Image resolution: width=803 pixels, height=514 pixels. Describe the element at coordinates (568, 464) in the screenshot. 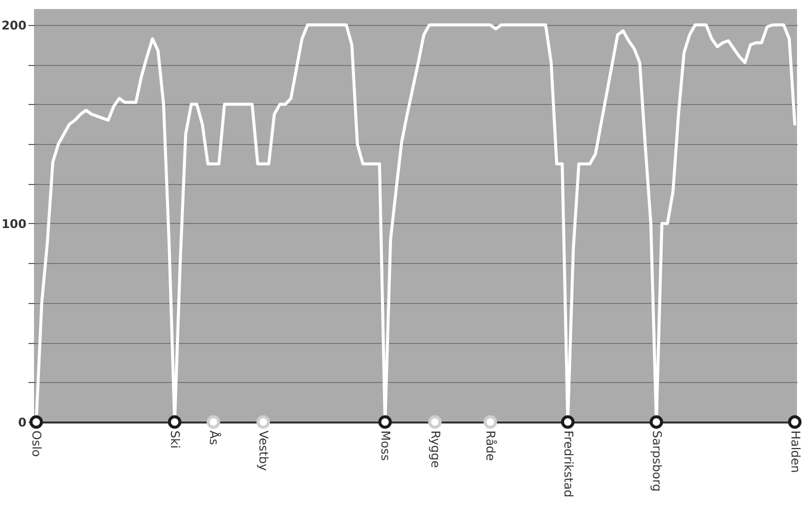

I see `x-tick-label: Fredrikstad` at that location.